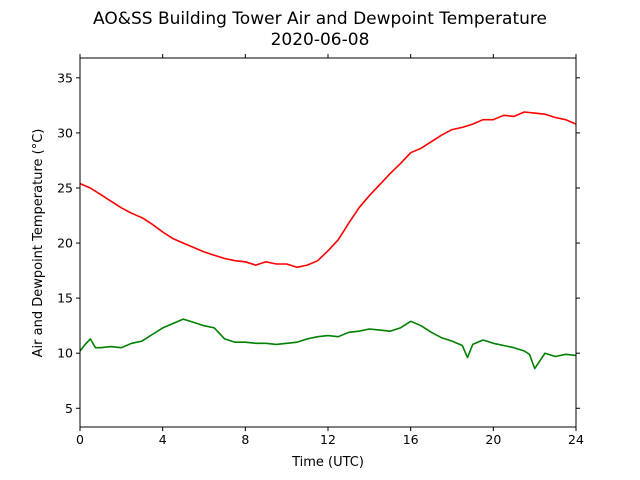  What do you see at coordinates (69, 408) in the screenshot?
I see `y-tick-label: 5` at bounding box center [69, 408].